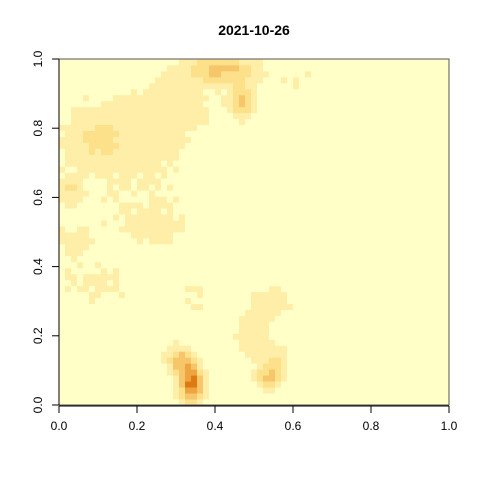 This screenshot has width=480, height=480. What do you see at coordinates (38, 266) in the screenshot?
I see `y-tick-label: 0.4` at bounding box center [38, 266].